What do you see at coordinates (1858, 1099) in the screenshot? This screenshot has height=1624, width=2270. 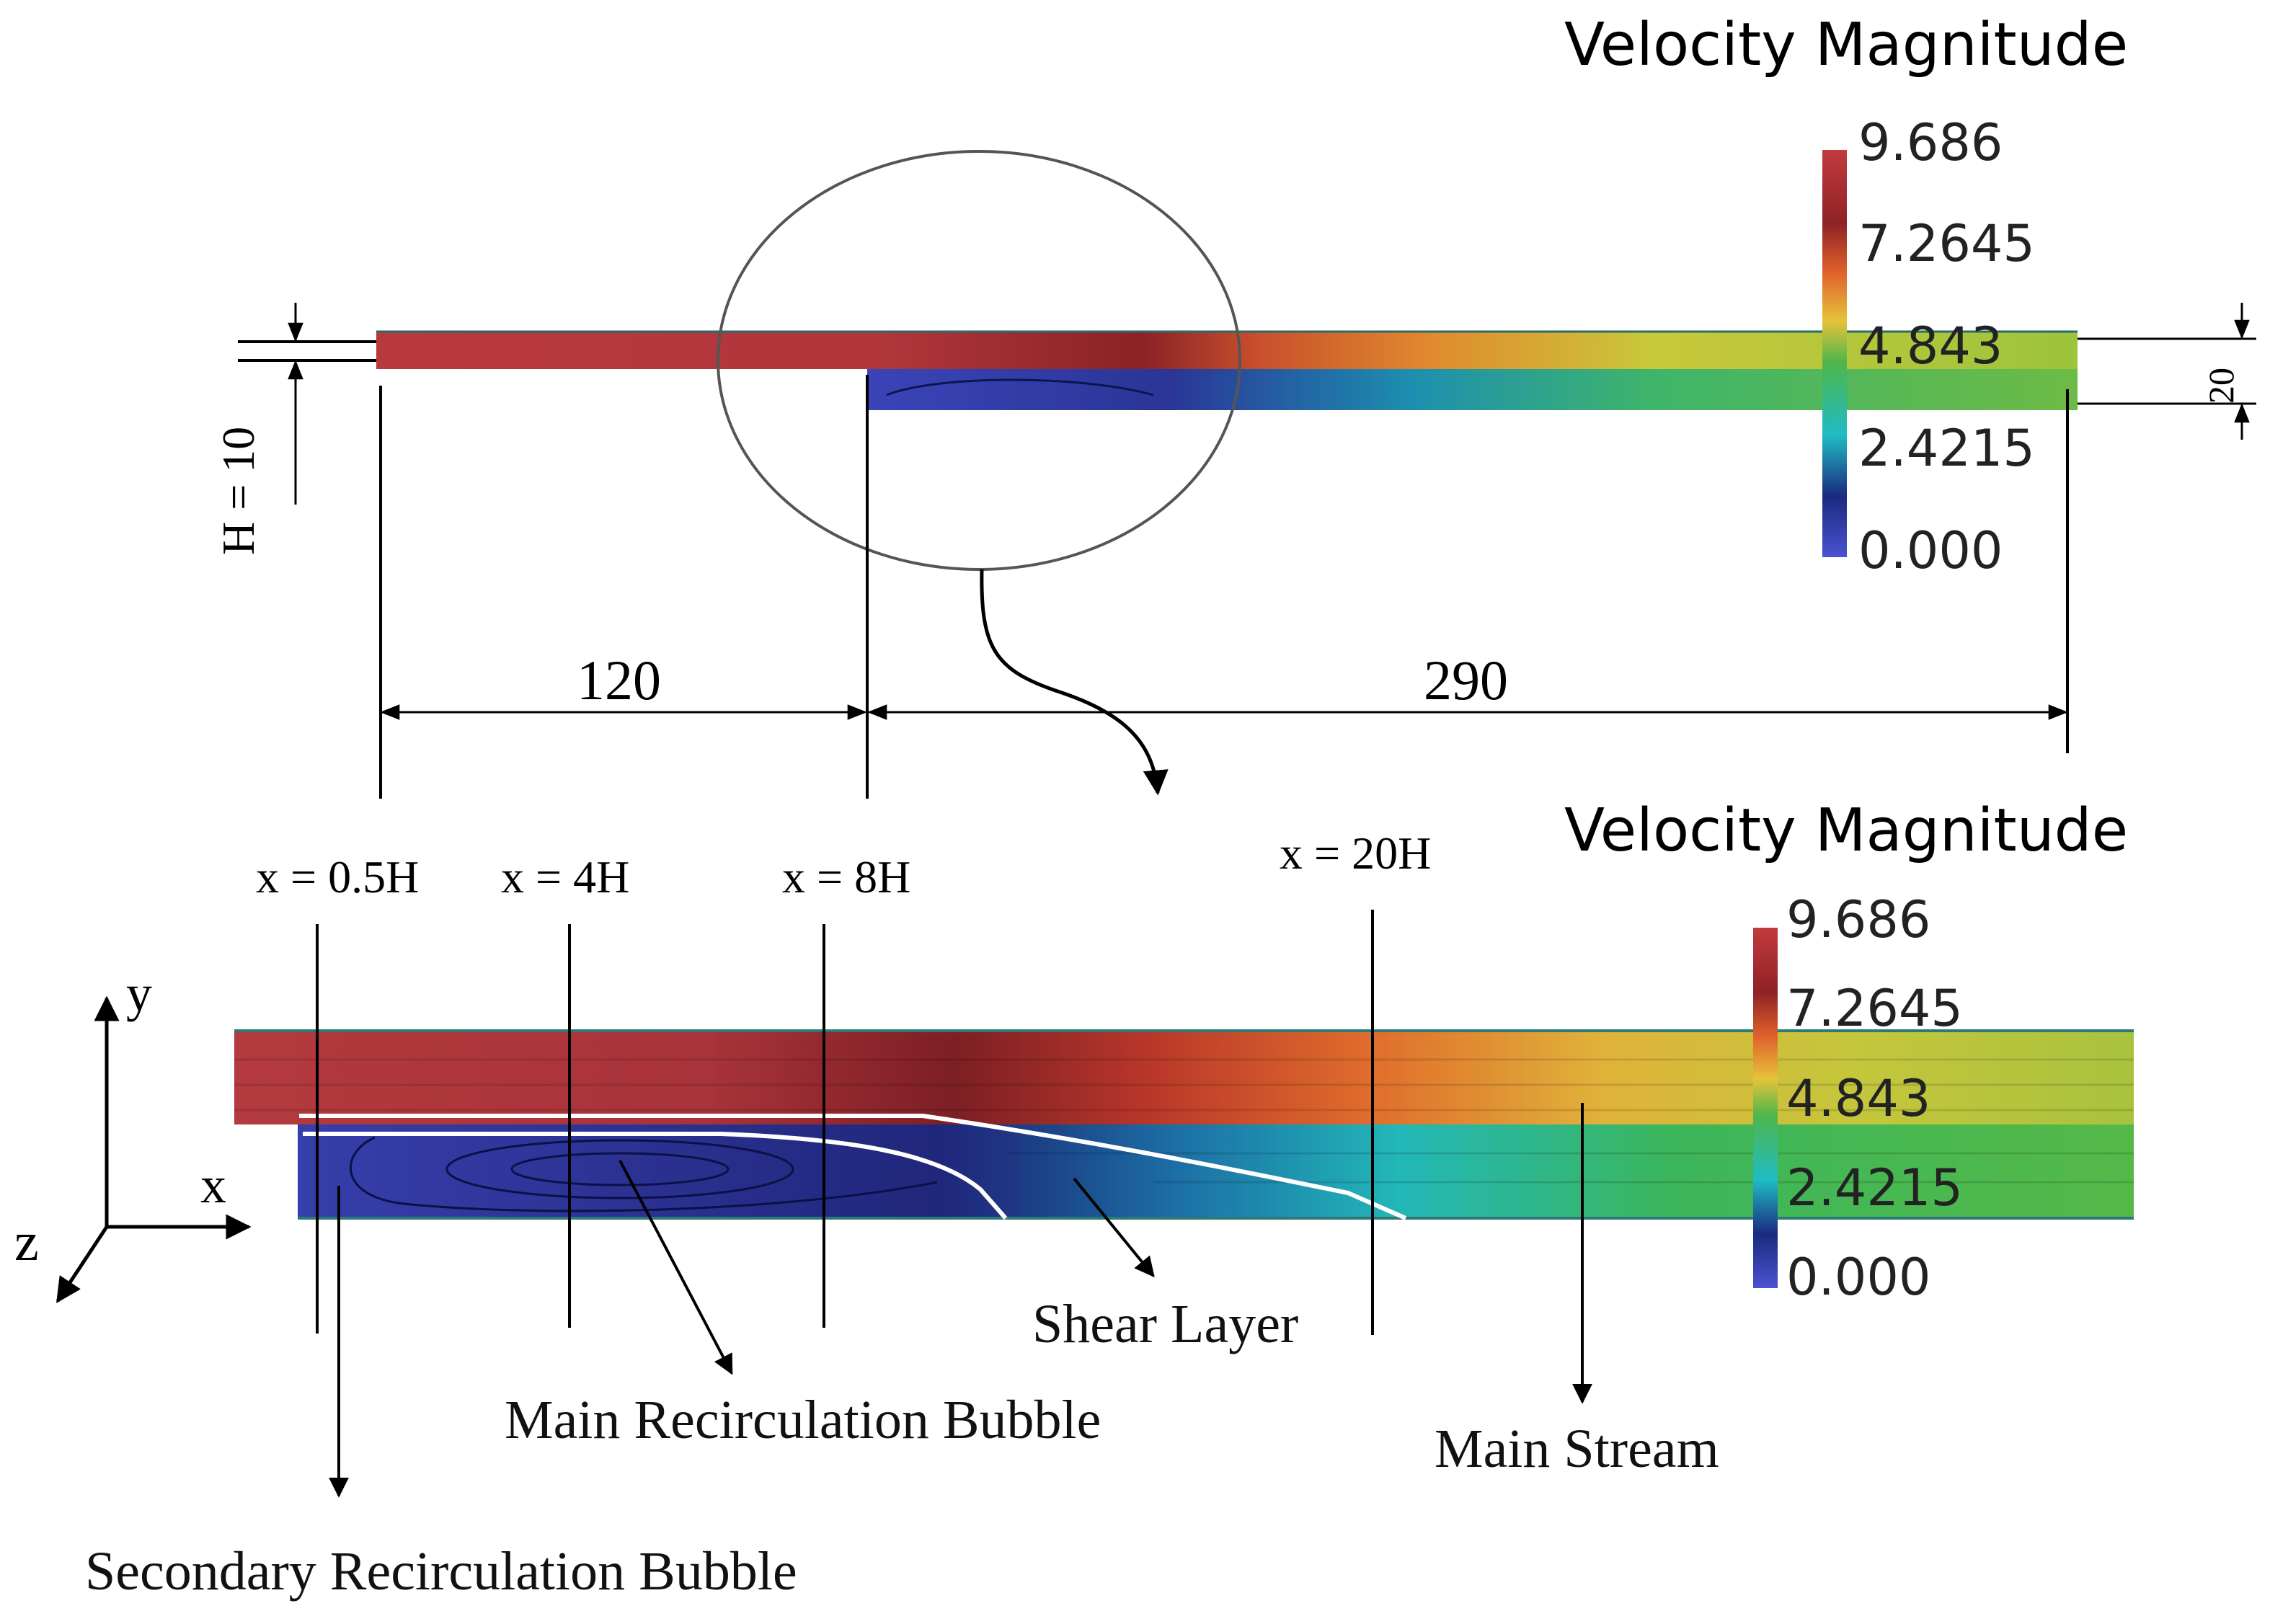 I see `bottom-tick-3: 4.843` at bounding box center [1858, 1099].